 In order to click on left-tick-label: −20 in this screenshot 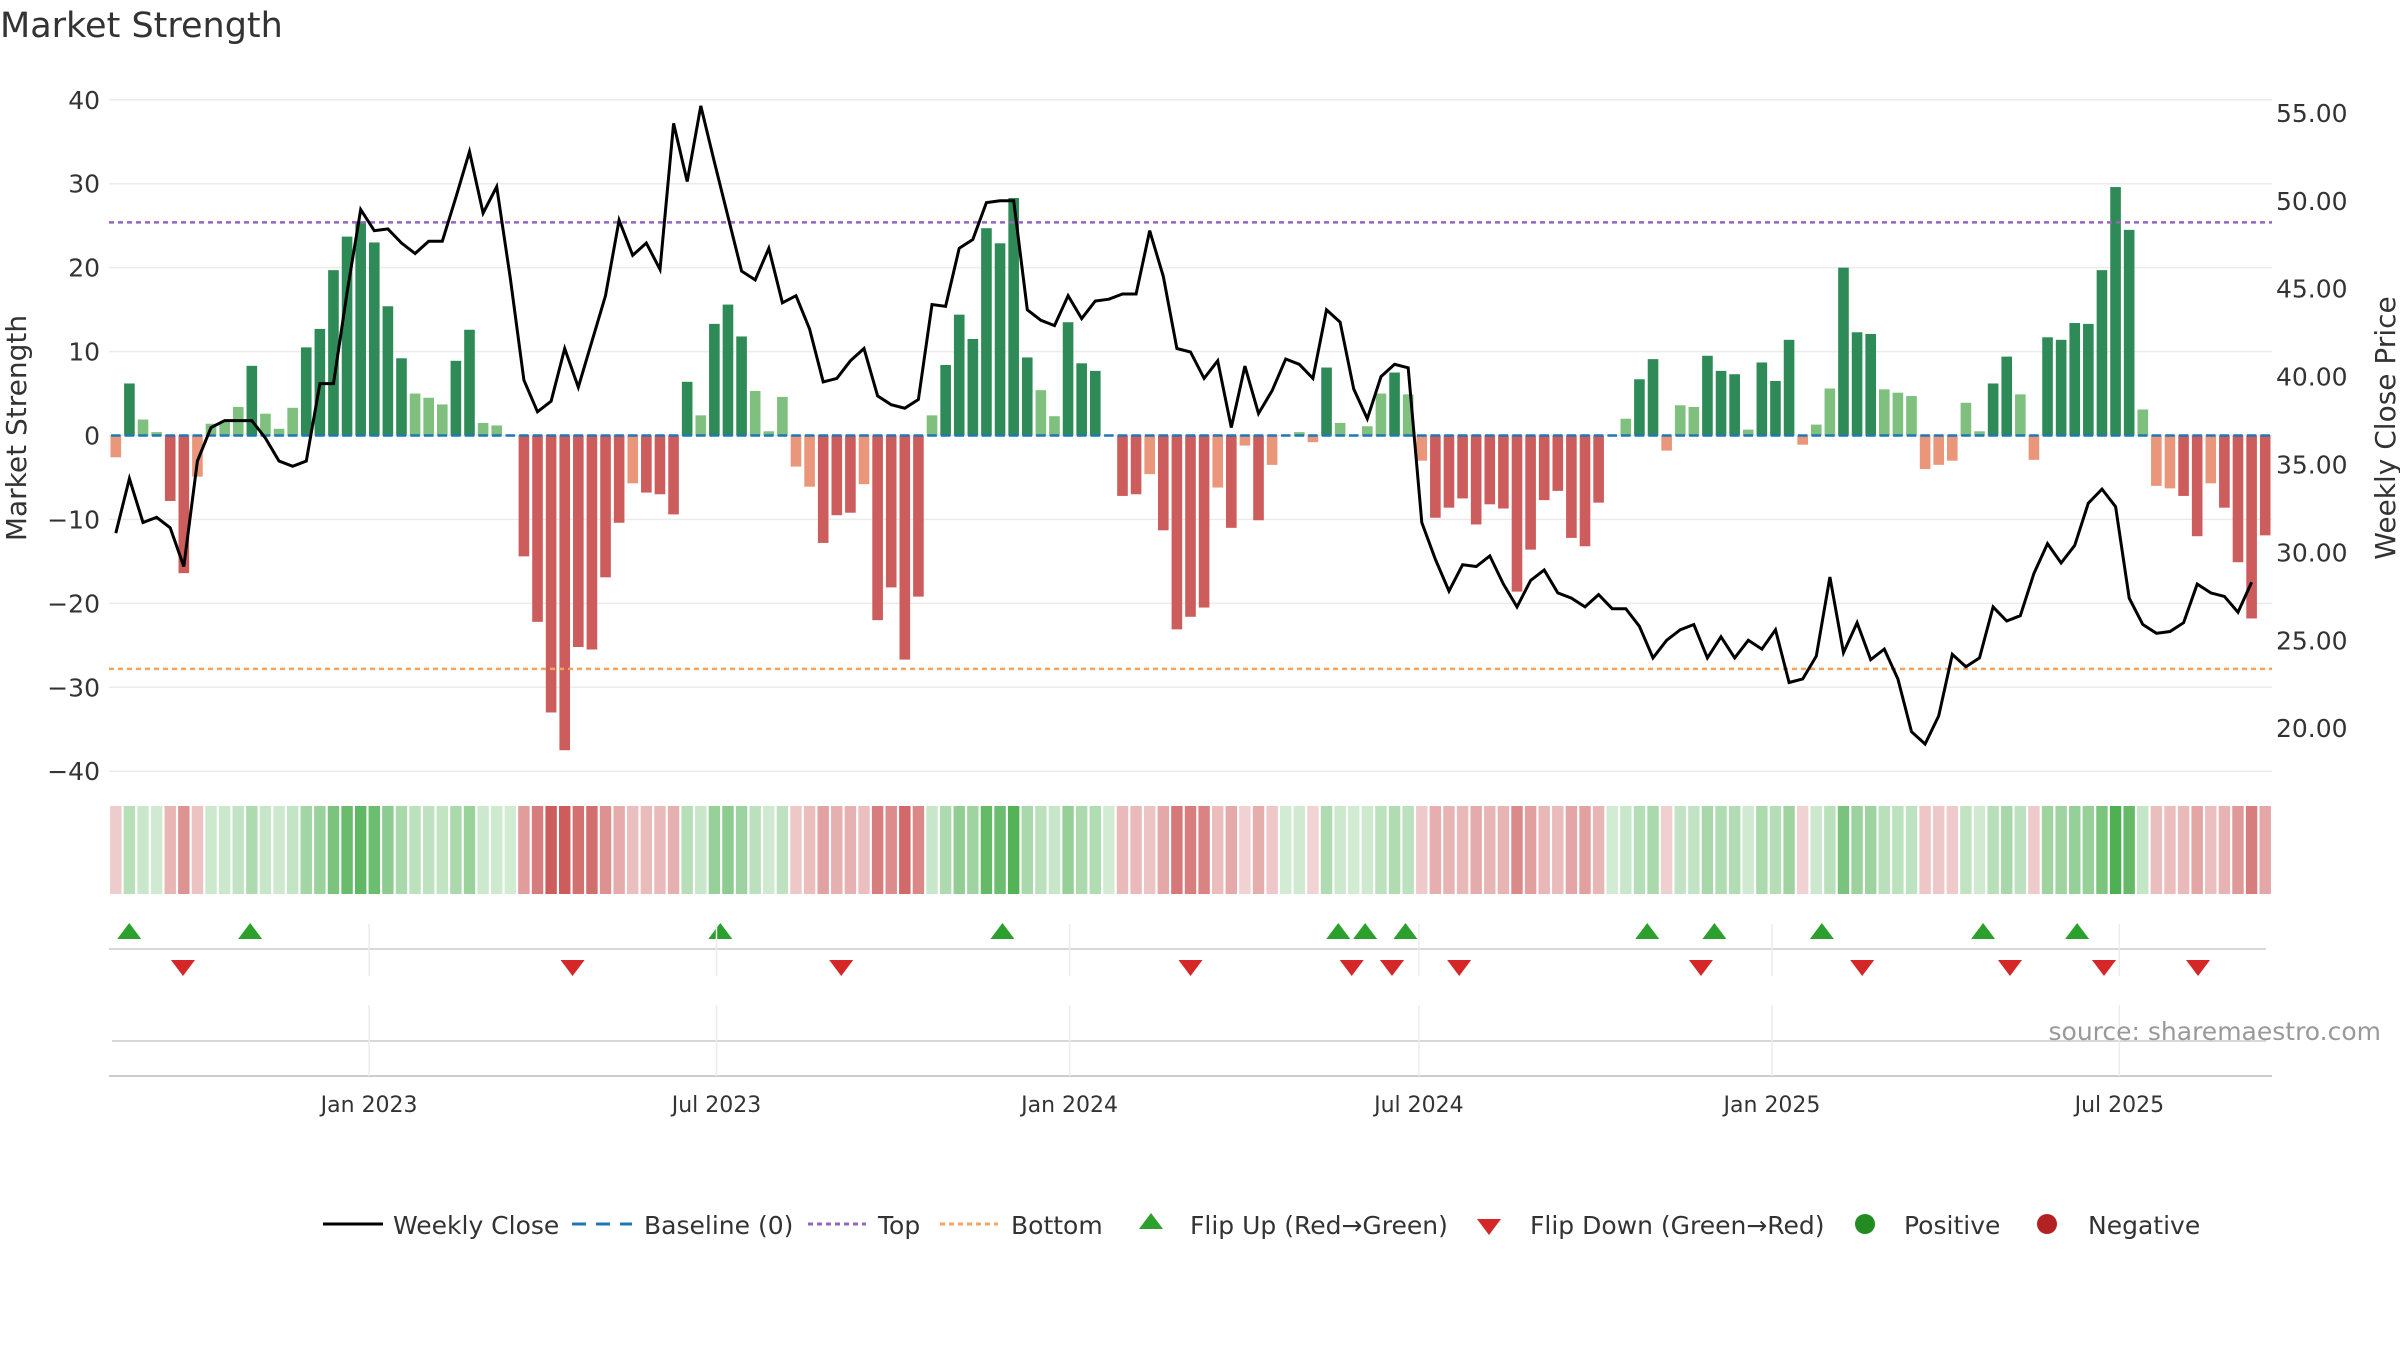, I will do `click(73, 603)`.